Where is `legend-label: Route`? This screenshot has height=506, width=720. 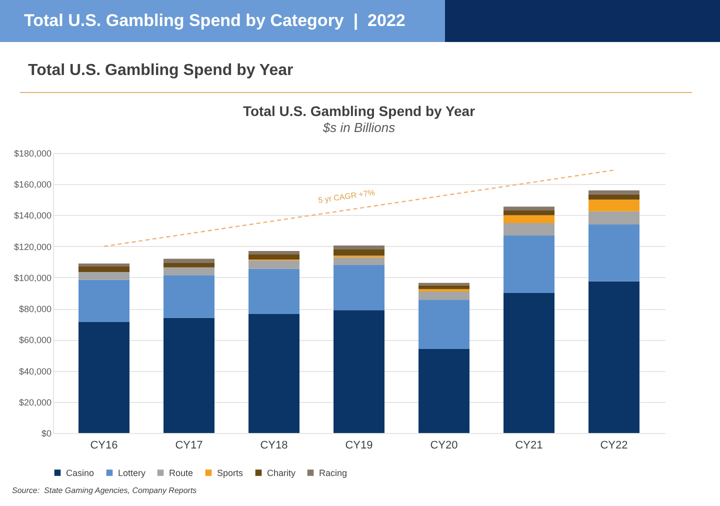 legend-label: Route is located at coordinates (181, 473).